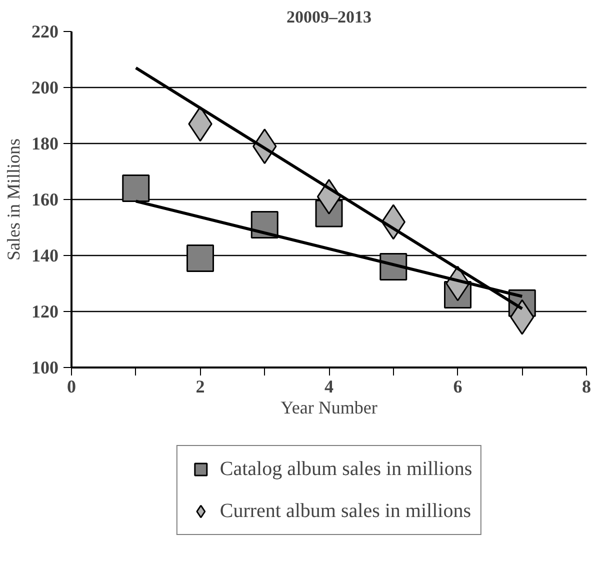 The width and height of the screenshot is (616, 571). Describe the element at coordinates (45, 256) in the screenshot. I see `y-tick-label: 140` at that location.